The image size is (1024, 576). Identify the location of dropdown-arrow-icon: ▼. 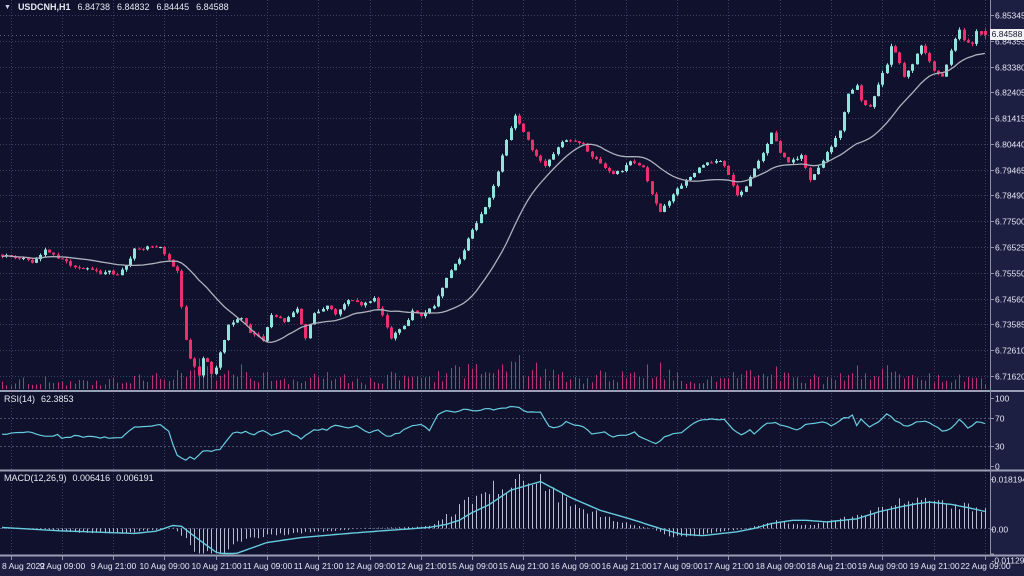
(7, 7).